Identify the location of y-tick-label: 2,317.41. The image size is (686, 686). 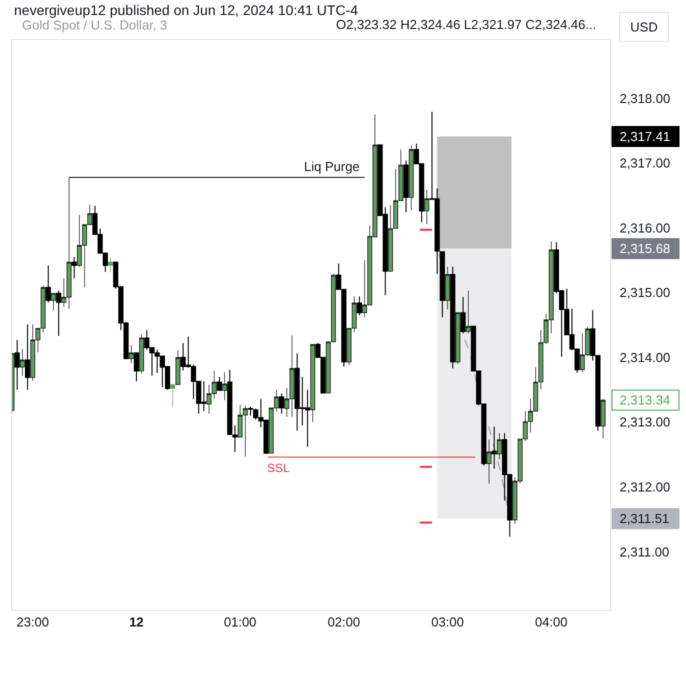
(645, 136).